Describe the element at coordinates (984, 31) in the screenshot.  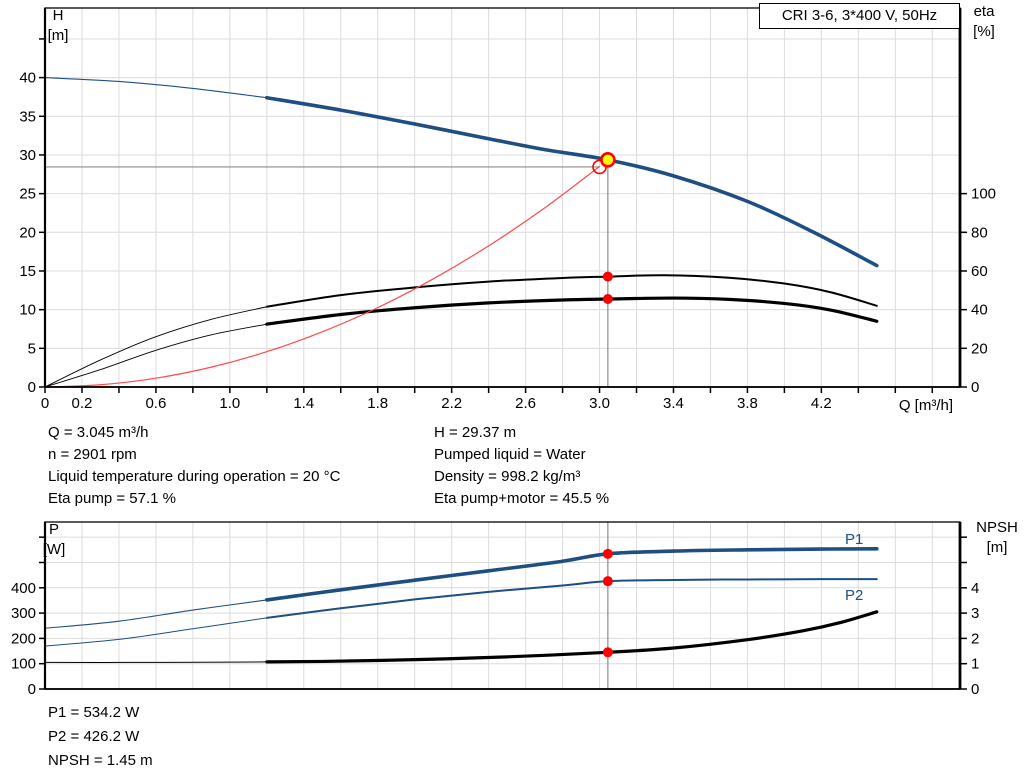
I see `eta-axis-unit: [%]` at that location.